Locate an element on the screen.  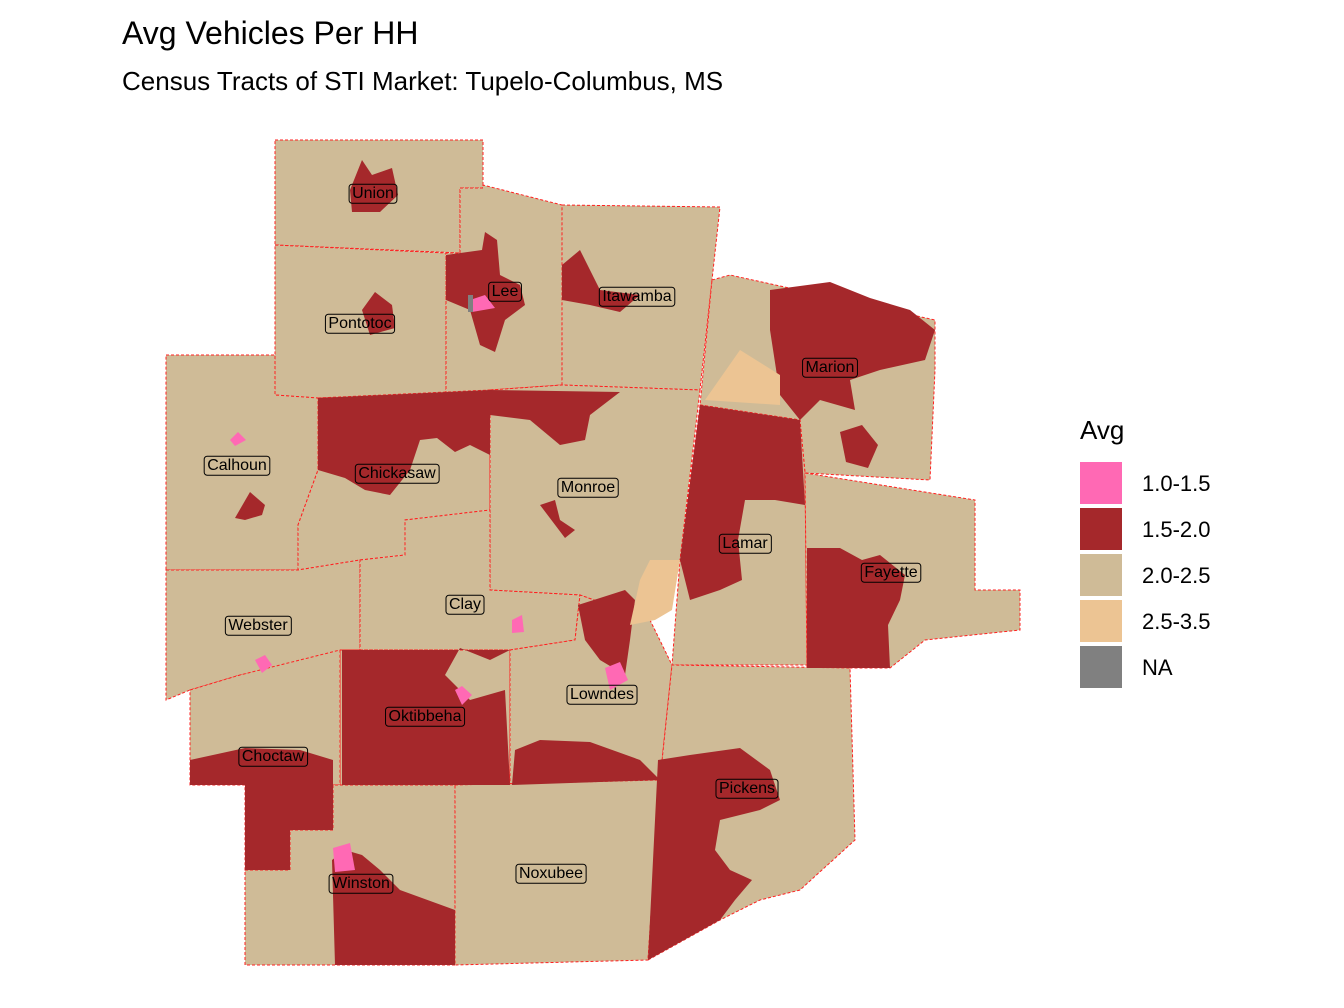
legend-label: 1.5-2.0 is located at coordinates (1176, 529).